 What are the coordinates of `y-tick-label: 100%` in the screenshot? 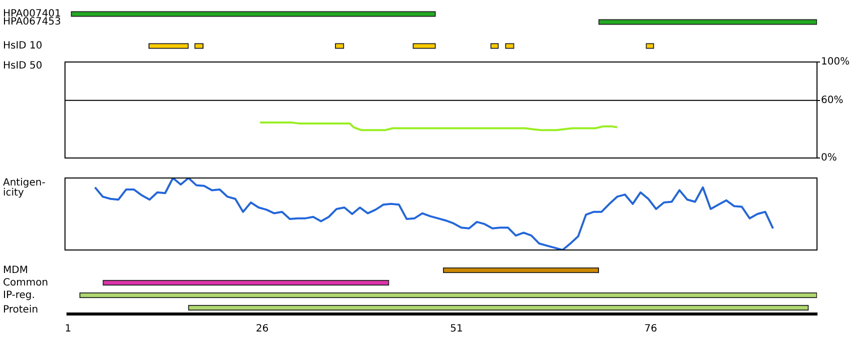 It's located at (835, 62).